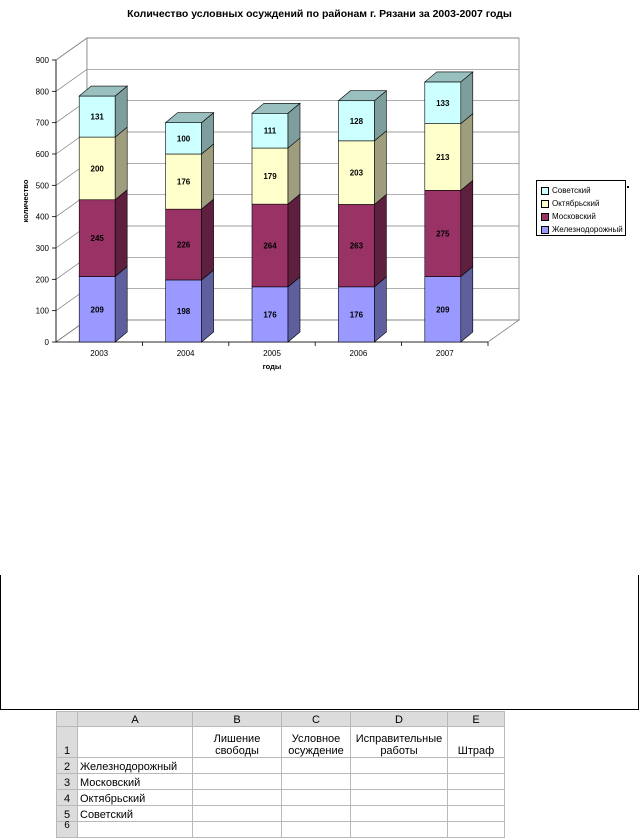 The width and height of the screenshot is (639, 838). I want to click on row-number: 6, so click(67, 829).